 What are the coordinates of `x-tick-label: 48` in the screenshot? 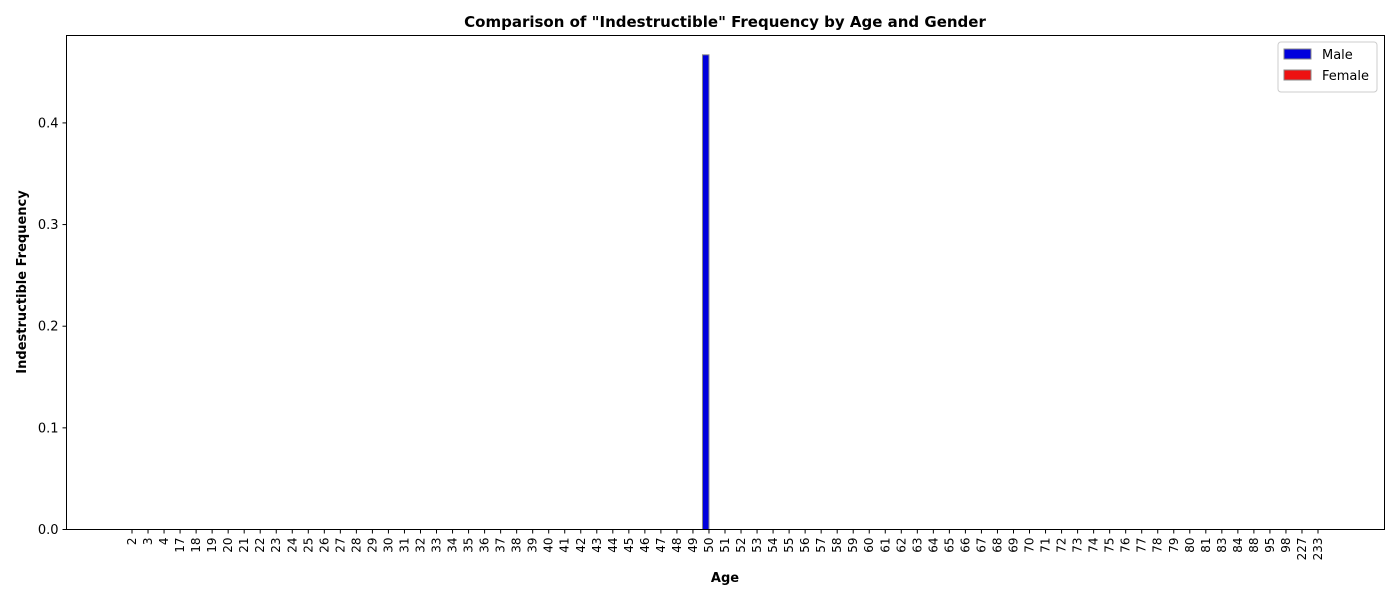 It's located at (677, 545).